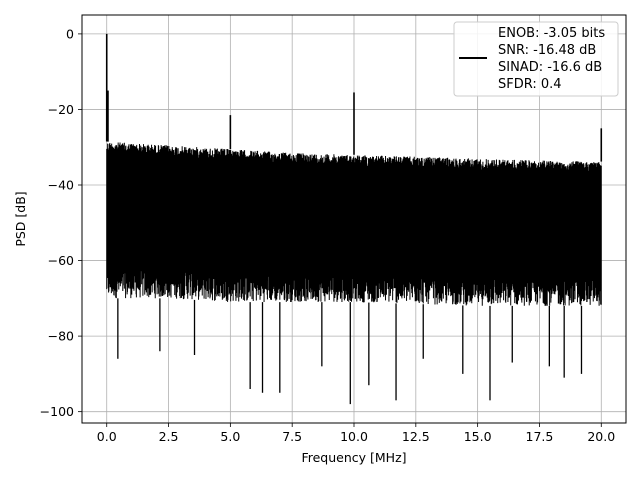 This screenshot has width=640, height=480. What do you see at coordinates (61, 336) in the screenshot?
I see `y-tick-label: −80` at bounding box center [61, 336].